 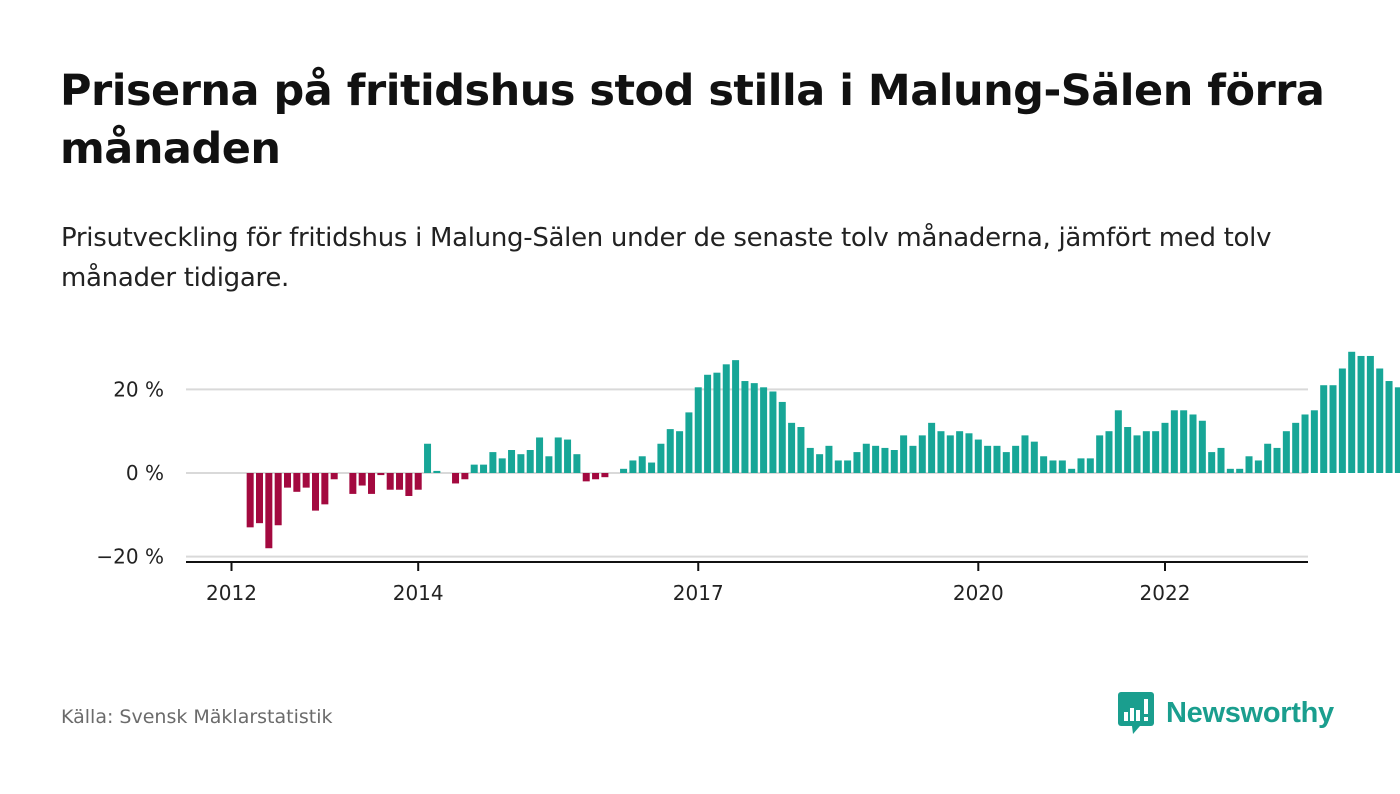 What do you see at coordinates (145, 473) in the screenshot?
I see `y-tick-label: 0 %` at bounding box center [145, 473].